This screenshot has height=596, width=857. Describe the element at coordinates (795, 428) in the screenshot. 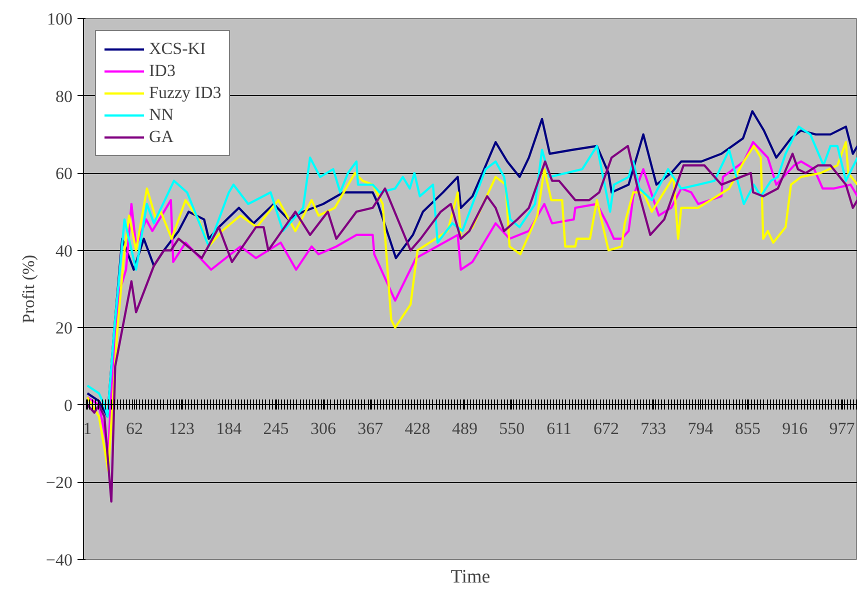

I see `x-tick-label: 916` at that location.